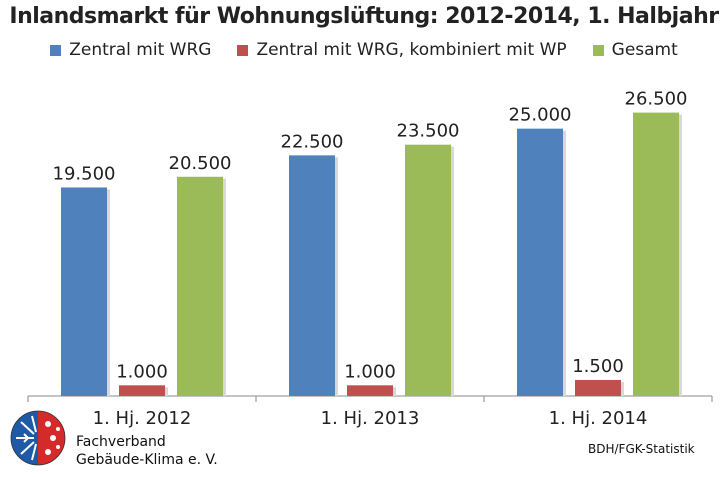  I want to click on legend-item-zentral-wrg: Zentral mit WRG, so click(130, 50).